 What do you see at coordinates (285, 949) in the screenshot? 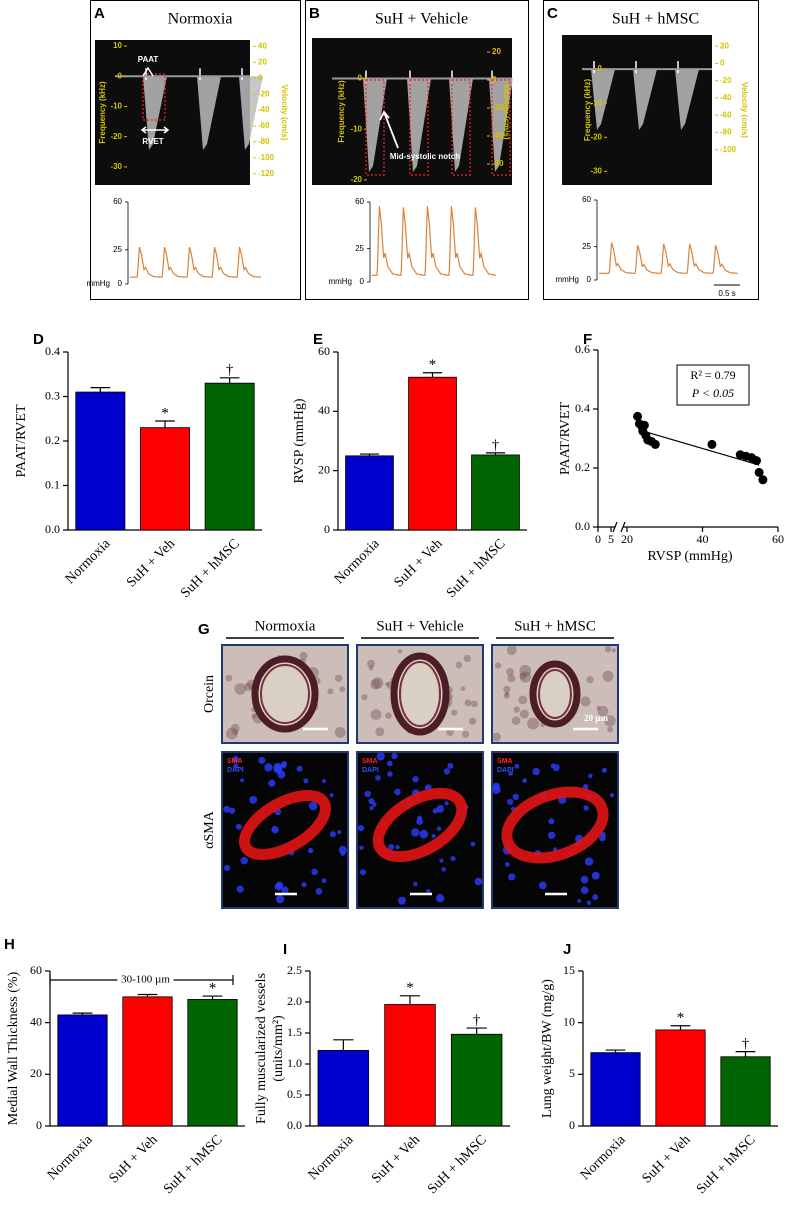
I see `panel-letter: I` at bounding box center [285, 949].